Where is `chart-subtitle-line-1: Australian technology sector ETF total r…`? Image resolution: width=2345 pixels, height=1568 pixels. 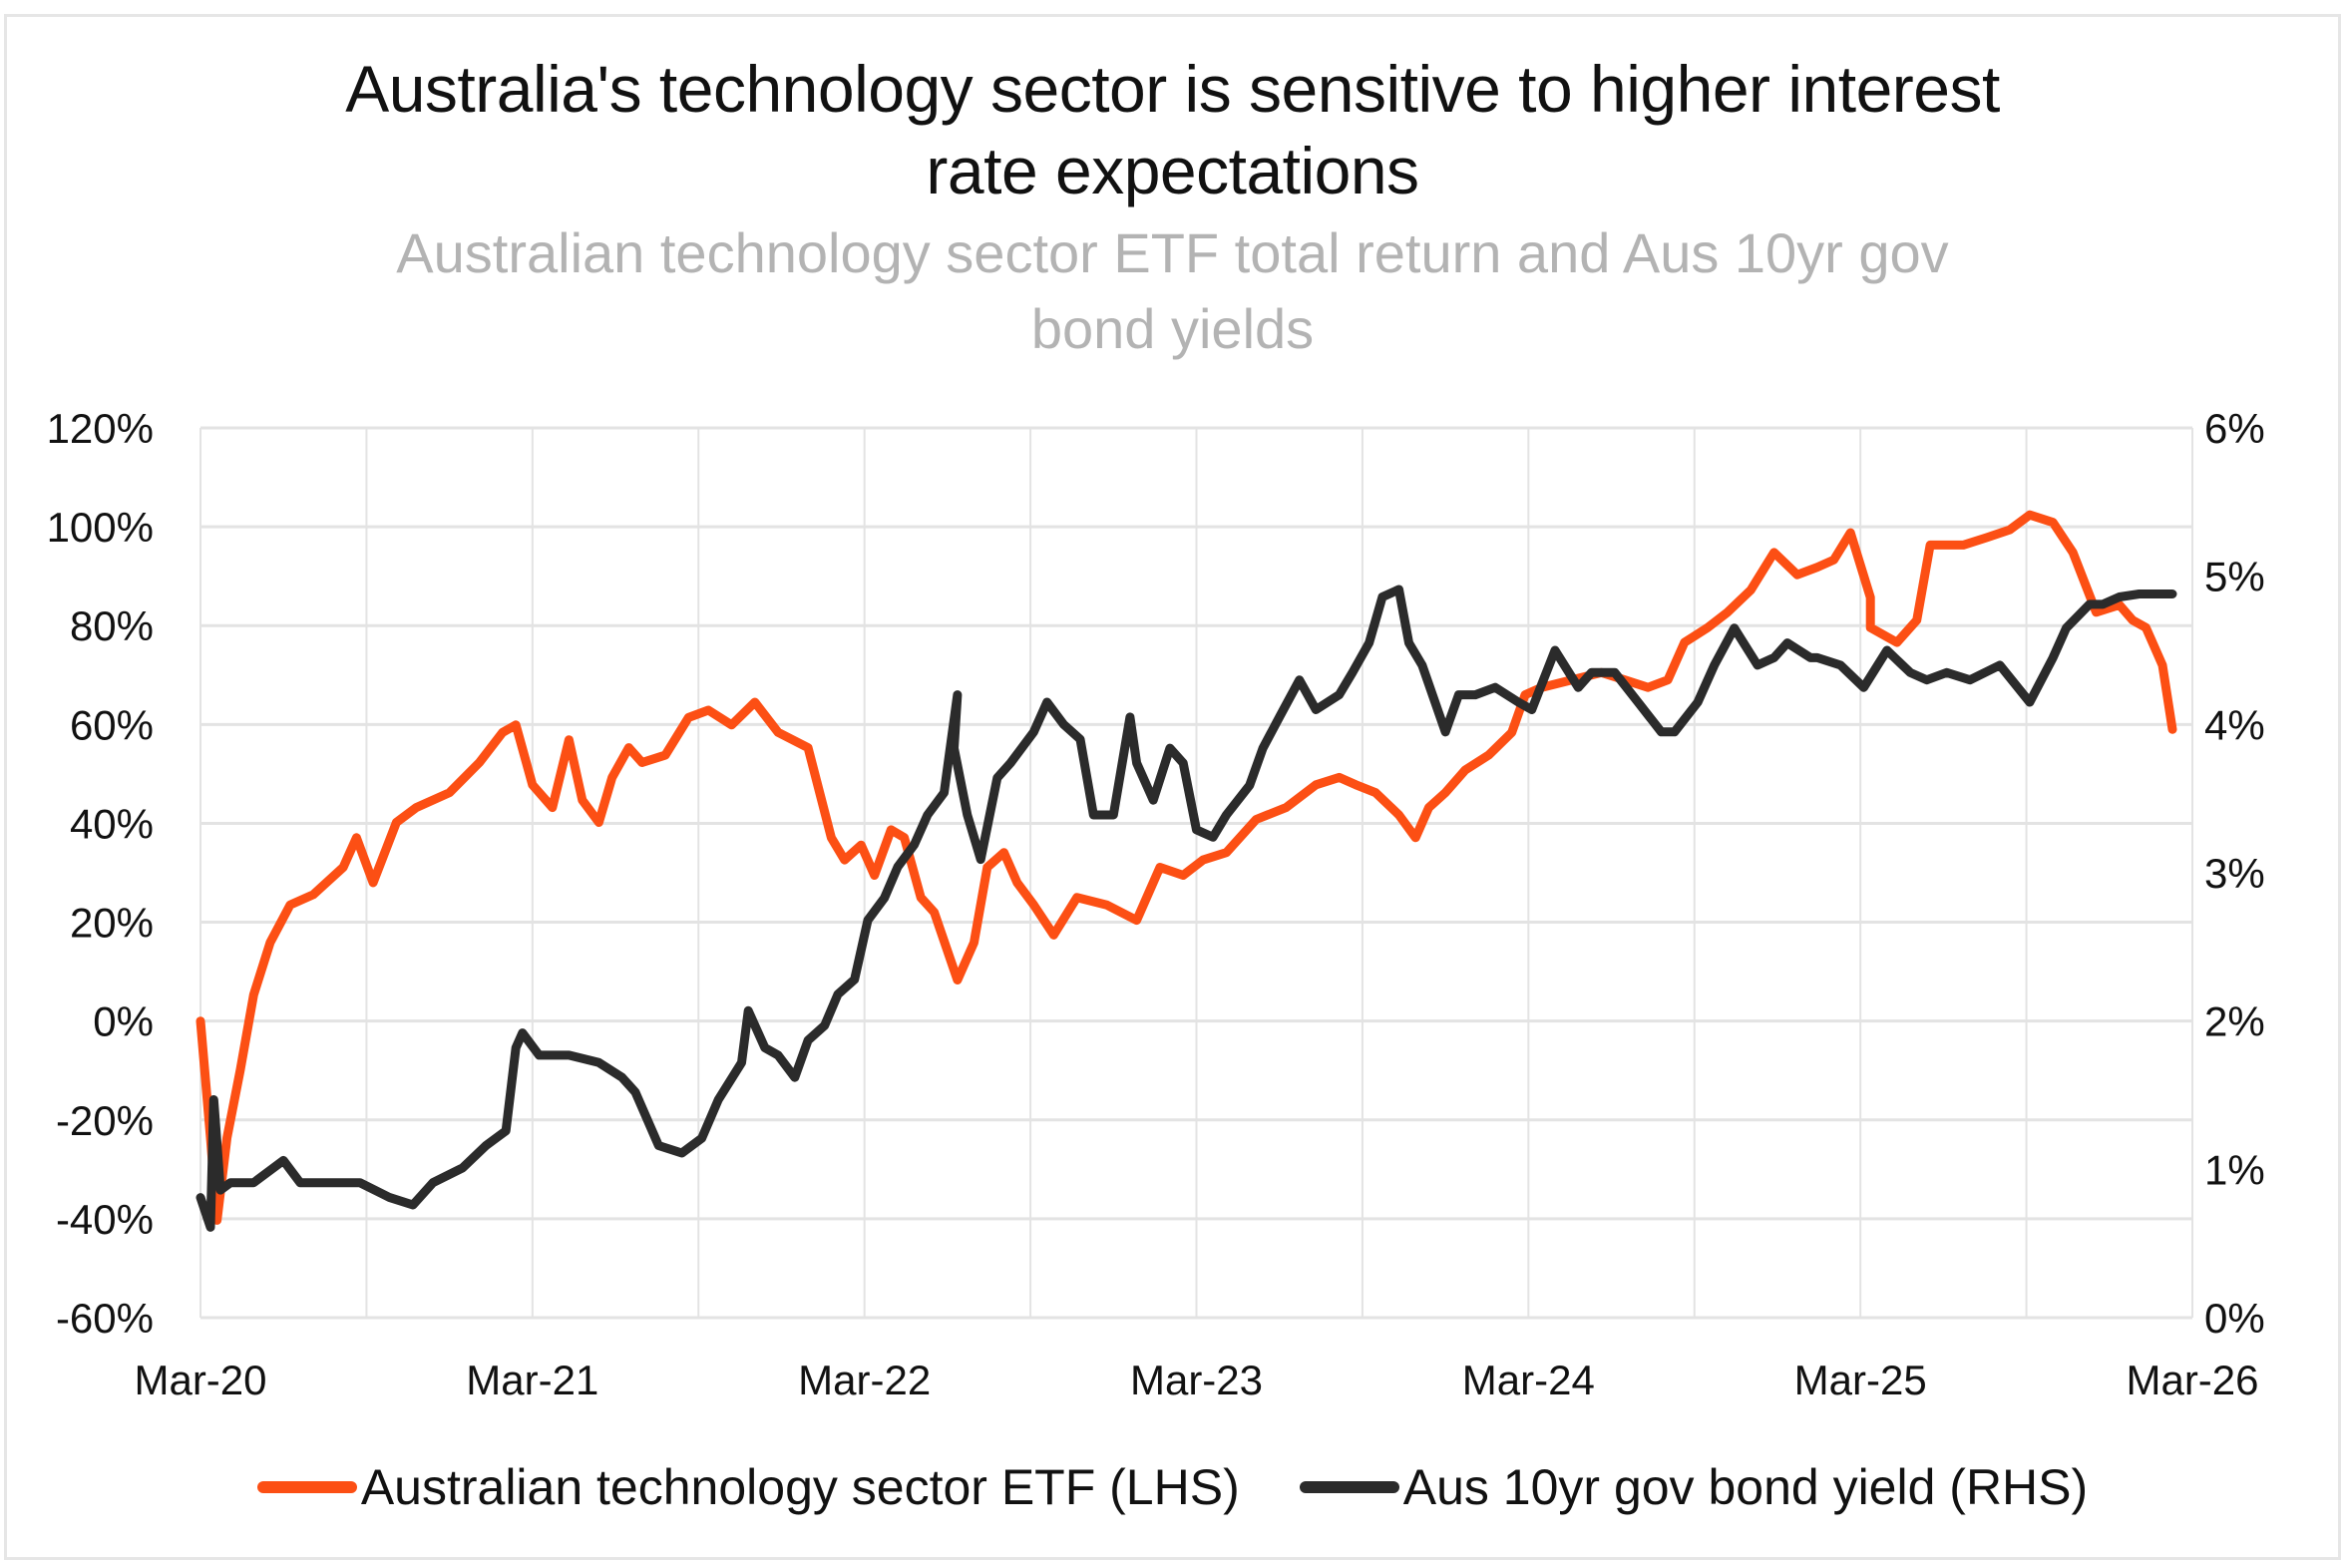
chart-subtitle-line-1: Australian technology sector ETF total r… is located at coordinates (1172, 253).